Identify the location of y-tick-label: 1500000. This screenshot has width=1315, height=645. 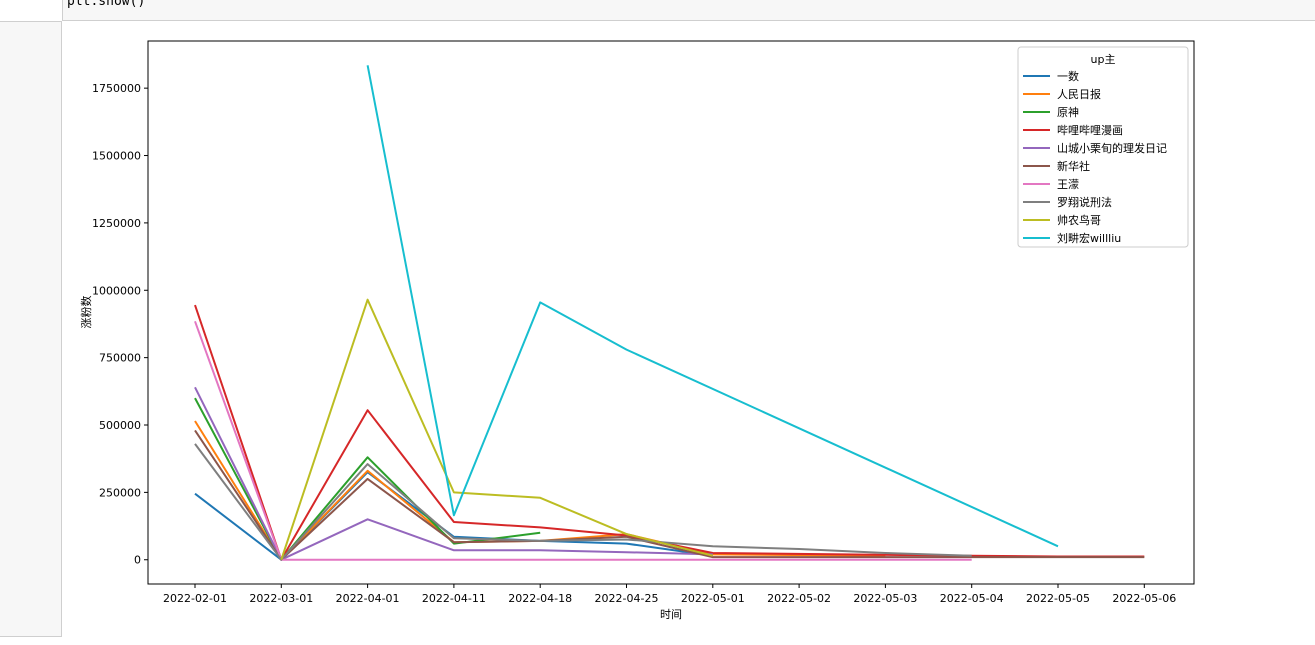
(116, 156).